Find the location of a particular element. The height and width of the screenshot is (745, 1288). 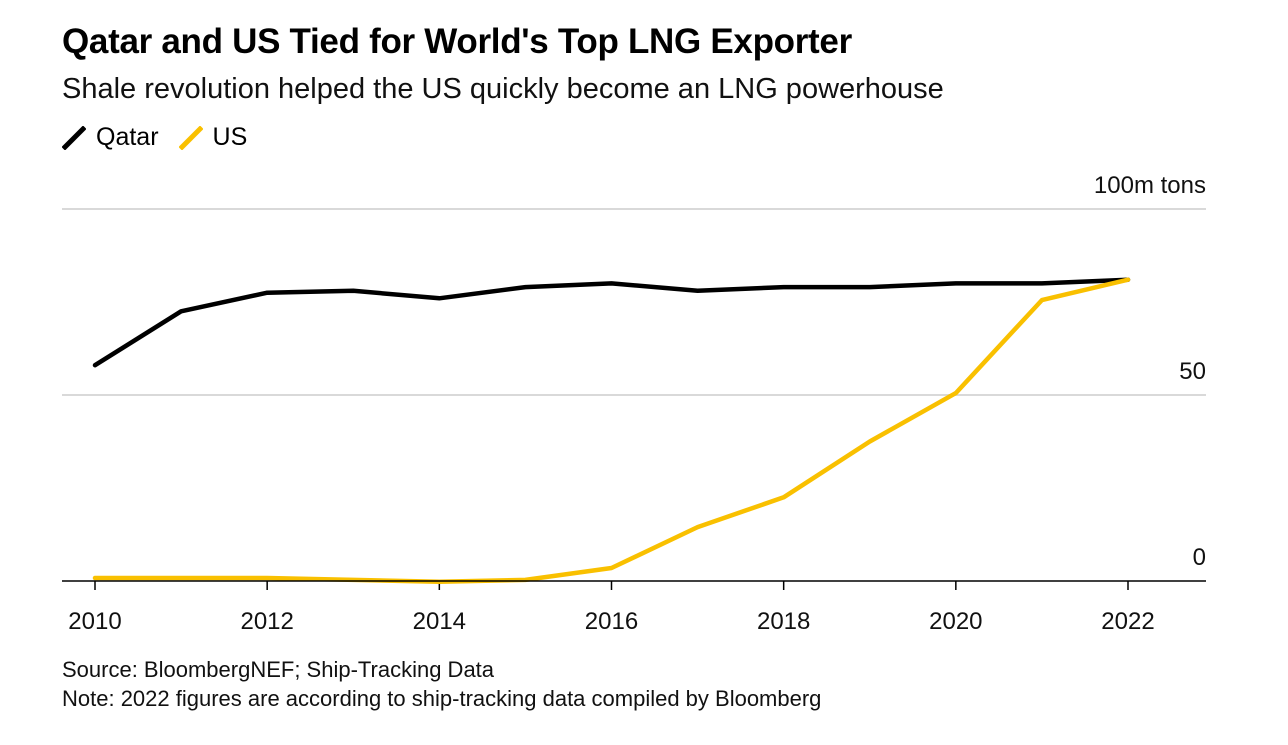

legend-label-us: US is located at coordinates (230, 137).